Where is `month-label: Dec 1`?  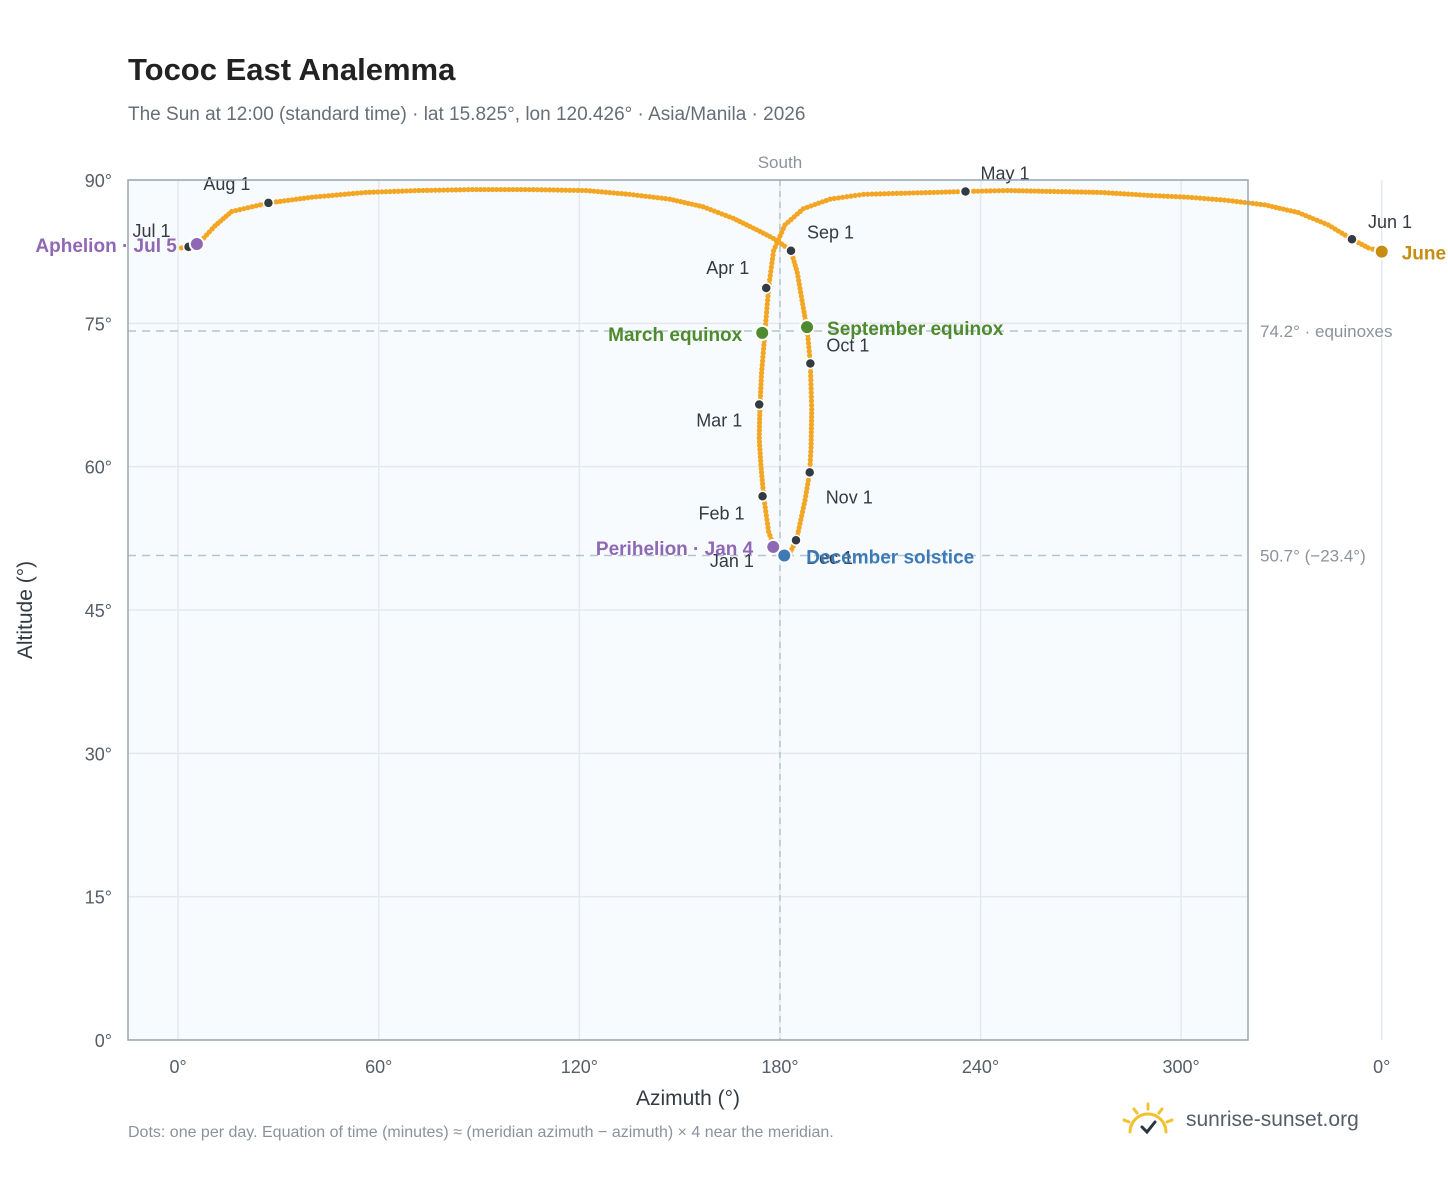
month-label: Dec 1 is located at coordinates (829, 558).